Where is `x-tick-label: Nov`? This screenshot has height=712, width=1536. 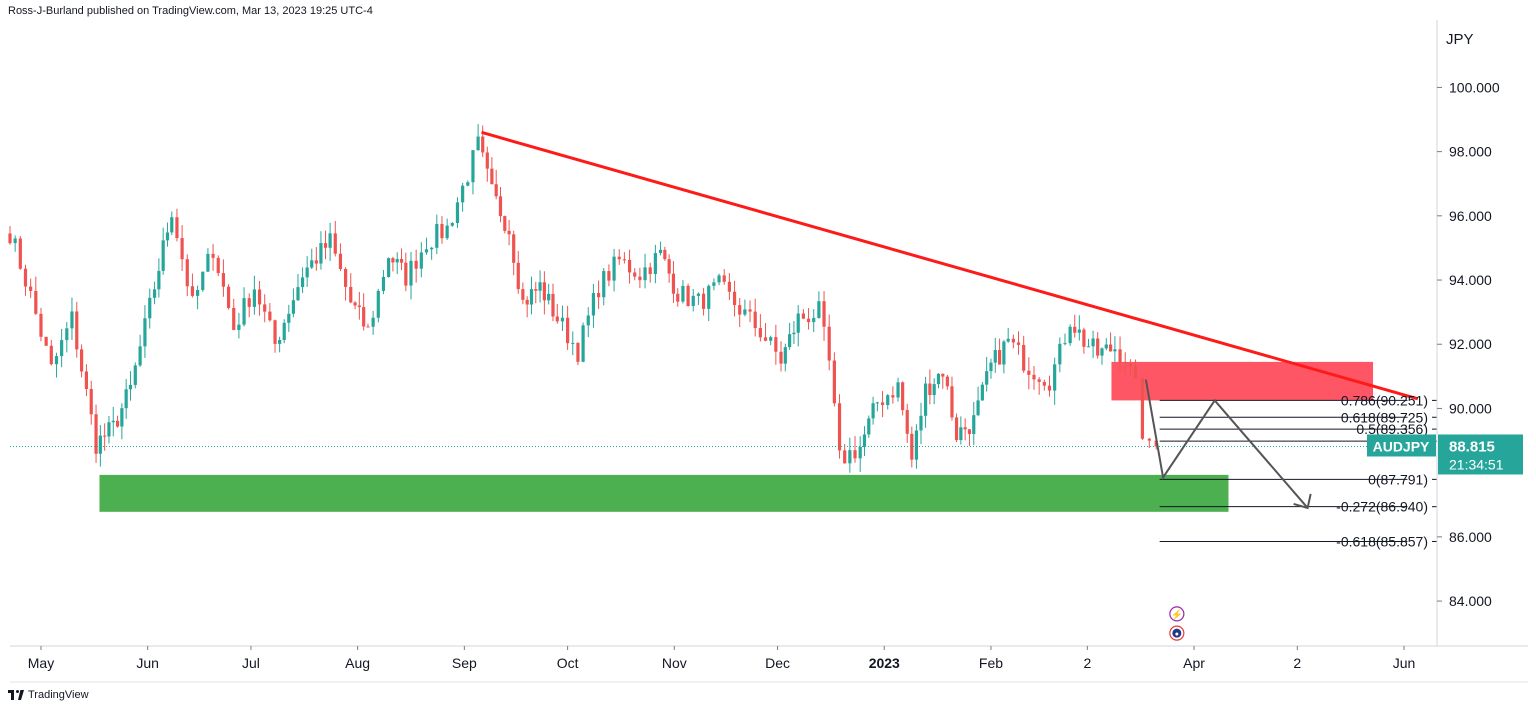 x-tick-label: Nov is located at coordinates (674, 663).